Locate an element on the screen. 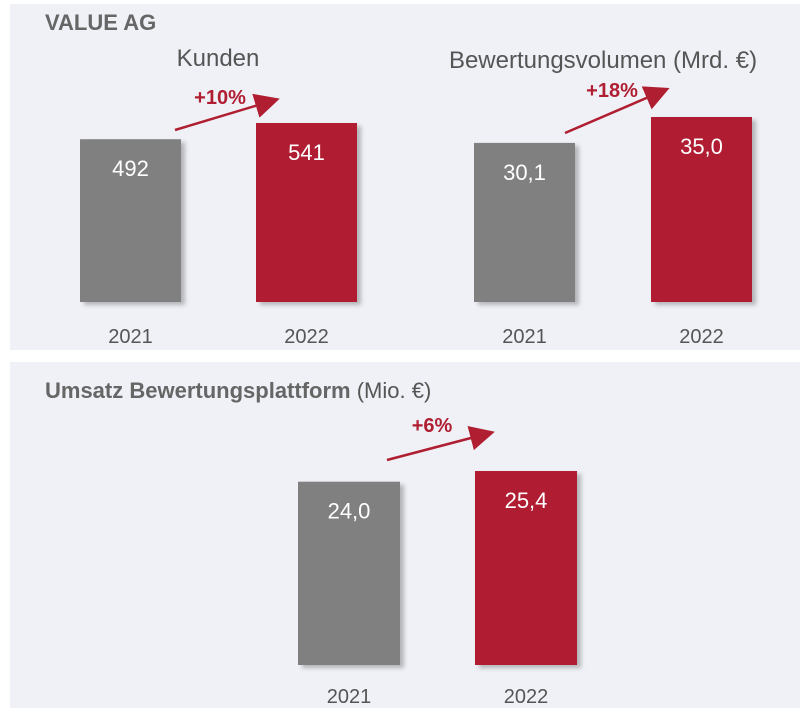 This screenshot has width=800, height=713. chart-title: Umsatz Bewertungsplattform (Mio. €) is located at coordinates (238, 390).